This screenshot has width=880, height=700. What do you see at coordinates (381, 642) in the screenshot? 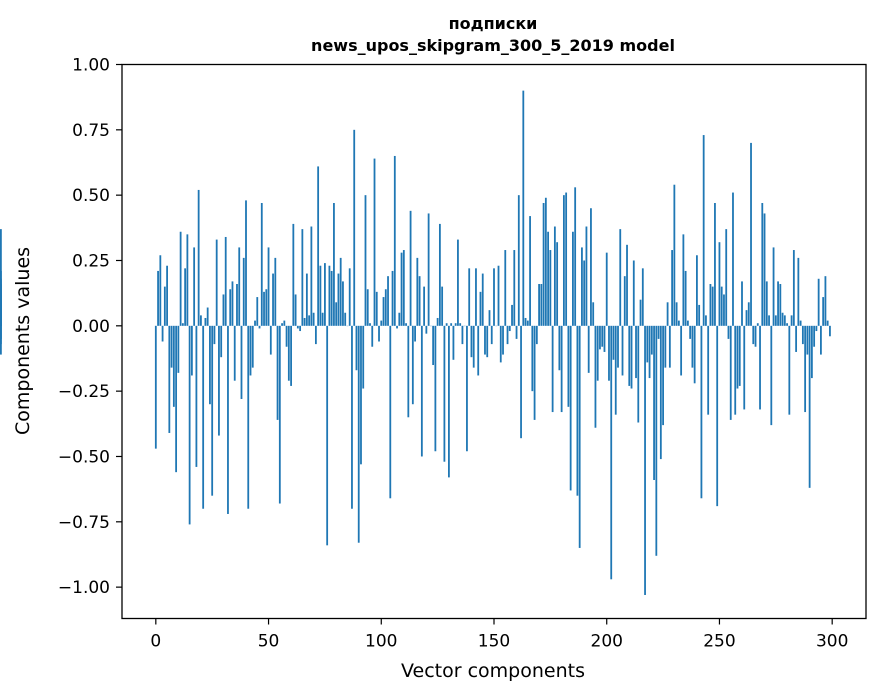
I see `x-tick-label: 100` at bounding box center [381, 642].